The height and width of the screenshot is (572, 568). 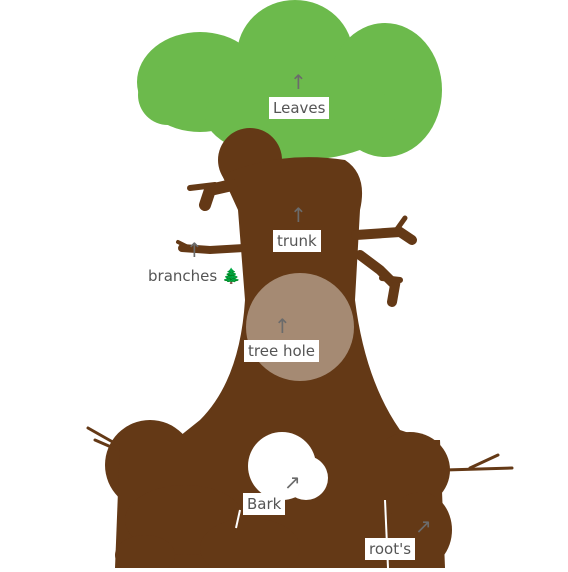 I want to click on bark-spot, so click(x=288, y=466).